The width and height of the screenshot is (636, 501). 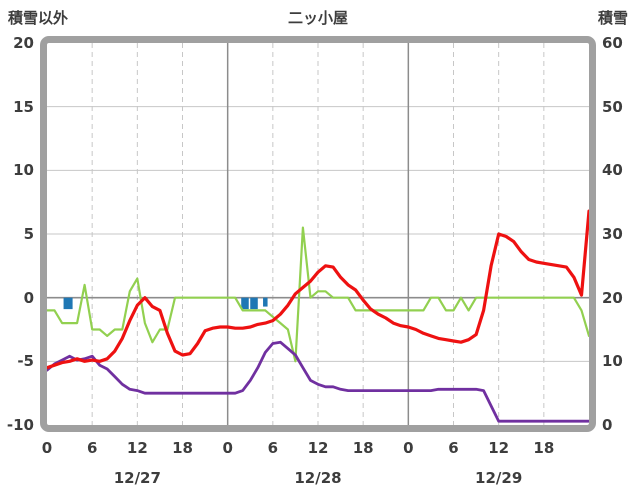 What do you see at coordinates (25, 361) in the screenshot?
I see `left-axis-tick-label: -5` at bounding box center [25, 361].